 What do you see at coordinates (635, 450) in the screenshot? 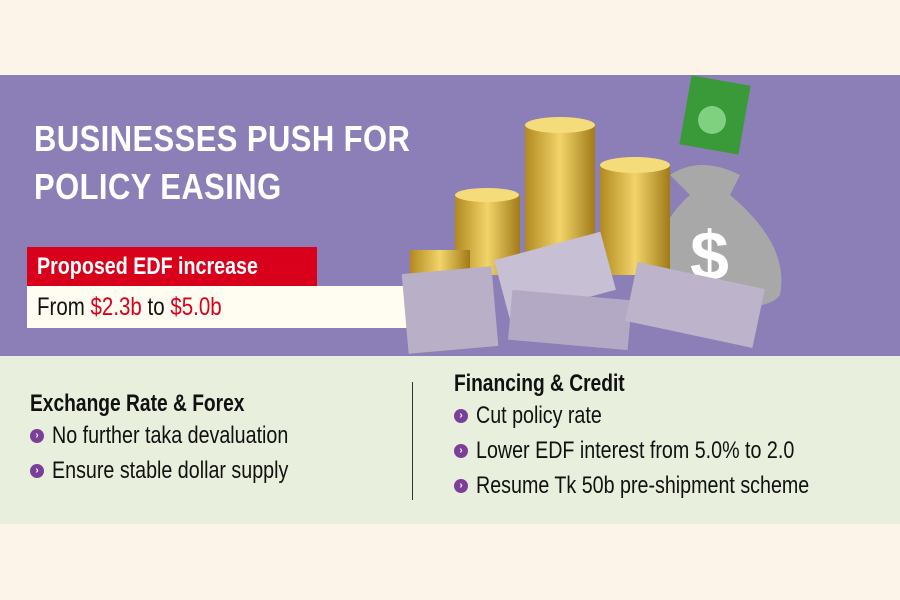
I see `item-text: Lower EDF interest from 5.0% to 2.0` at bounding box center [635, 450].